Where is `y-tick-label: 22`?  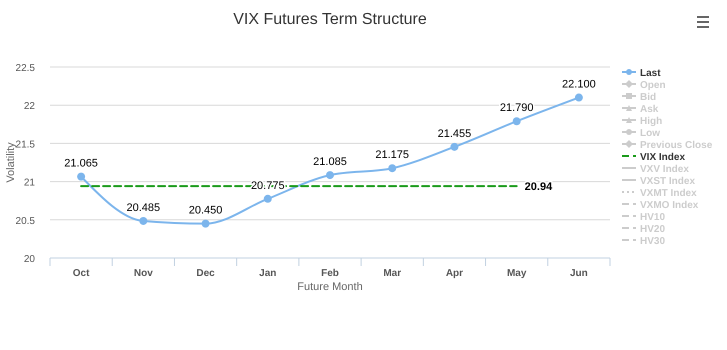
y-tick-label: 22 is located at coordinates (30, 106).